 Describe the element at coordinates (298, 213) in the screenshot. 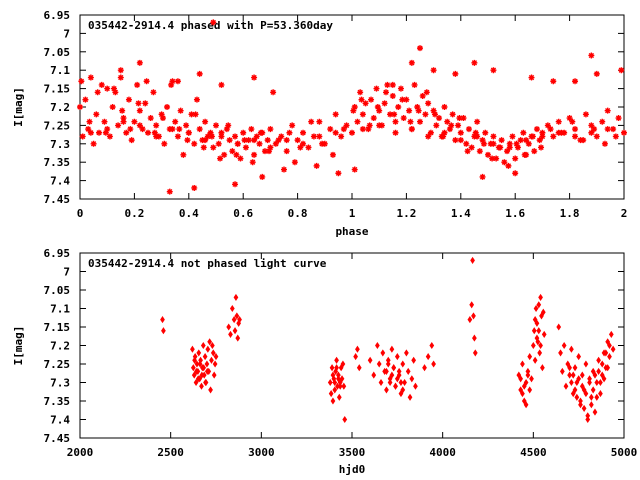

I see `x-tick-label: 0.8` at that location.